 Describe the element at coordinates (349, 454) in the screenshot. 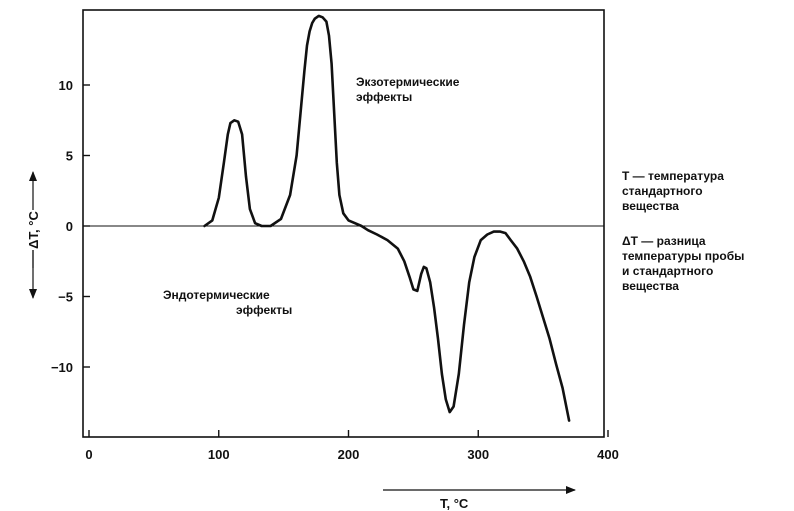

I see `x-tick-label: 200` at that location.